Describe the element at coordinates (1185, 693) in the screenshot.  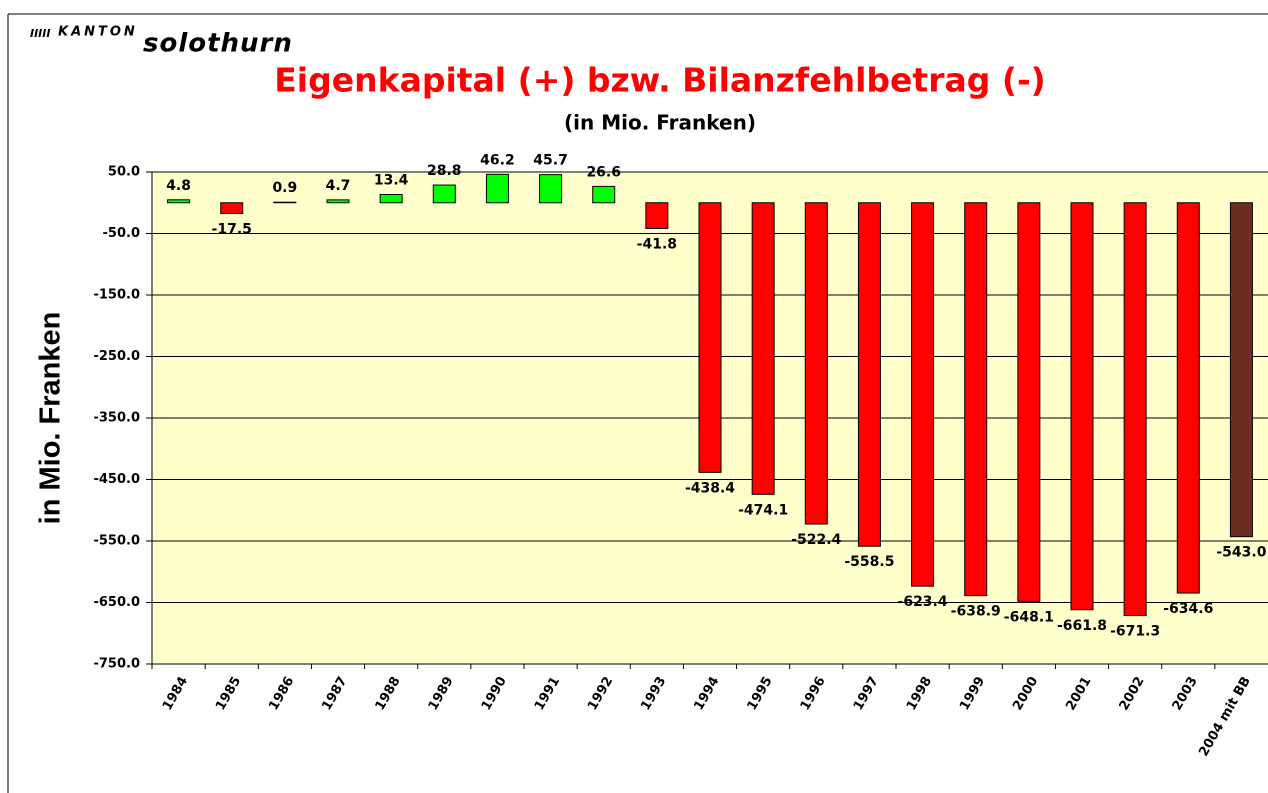
I see `x-tick-label: 2003` at that location.